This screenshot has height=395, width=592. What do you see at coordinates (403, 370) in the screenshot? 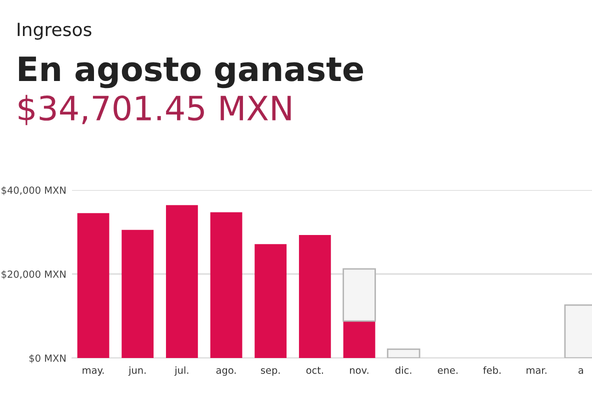
I see `x-tick-label: dic.` at bounding box center [403, 370].